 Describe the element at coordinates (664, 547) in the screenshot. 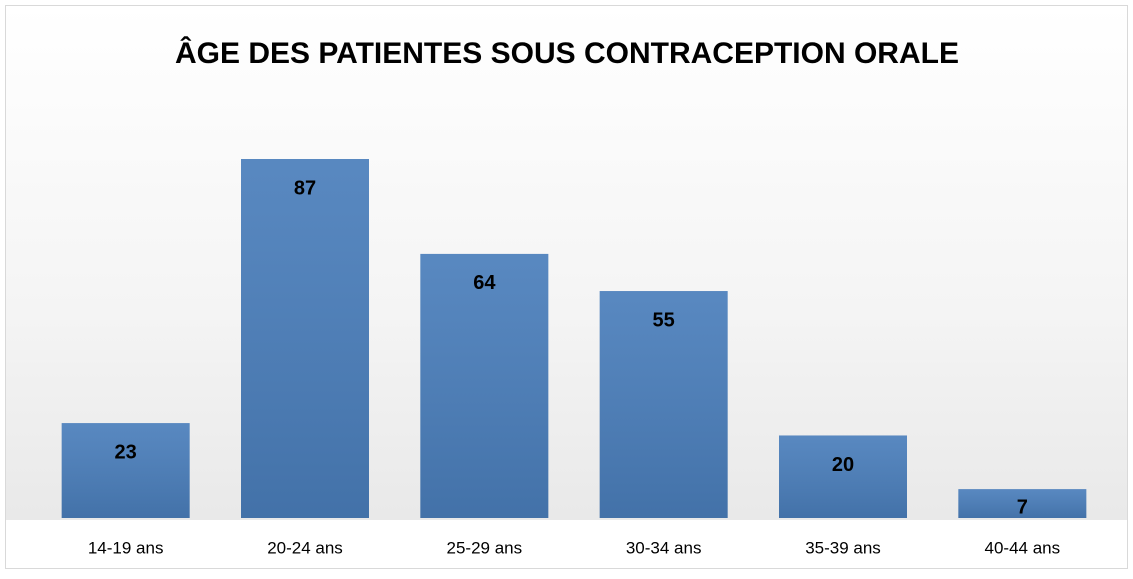

I see `x-tick-label: 30-34 ans` at that location.